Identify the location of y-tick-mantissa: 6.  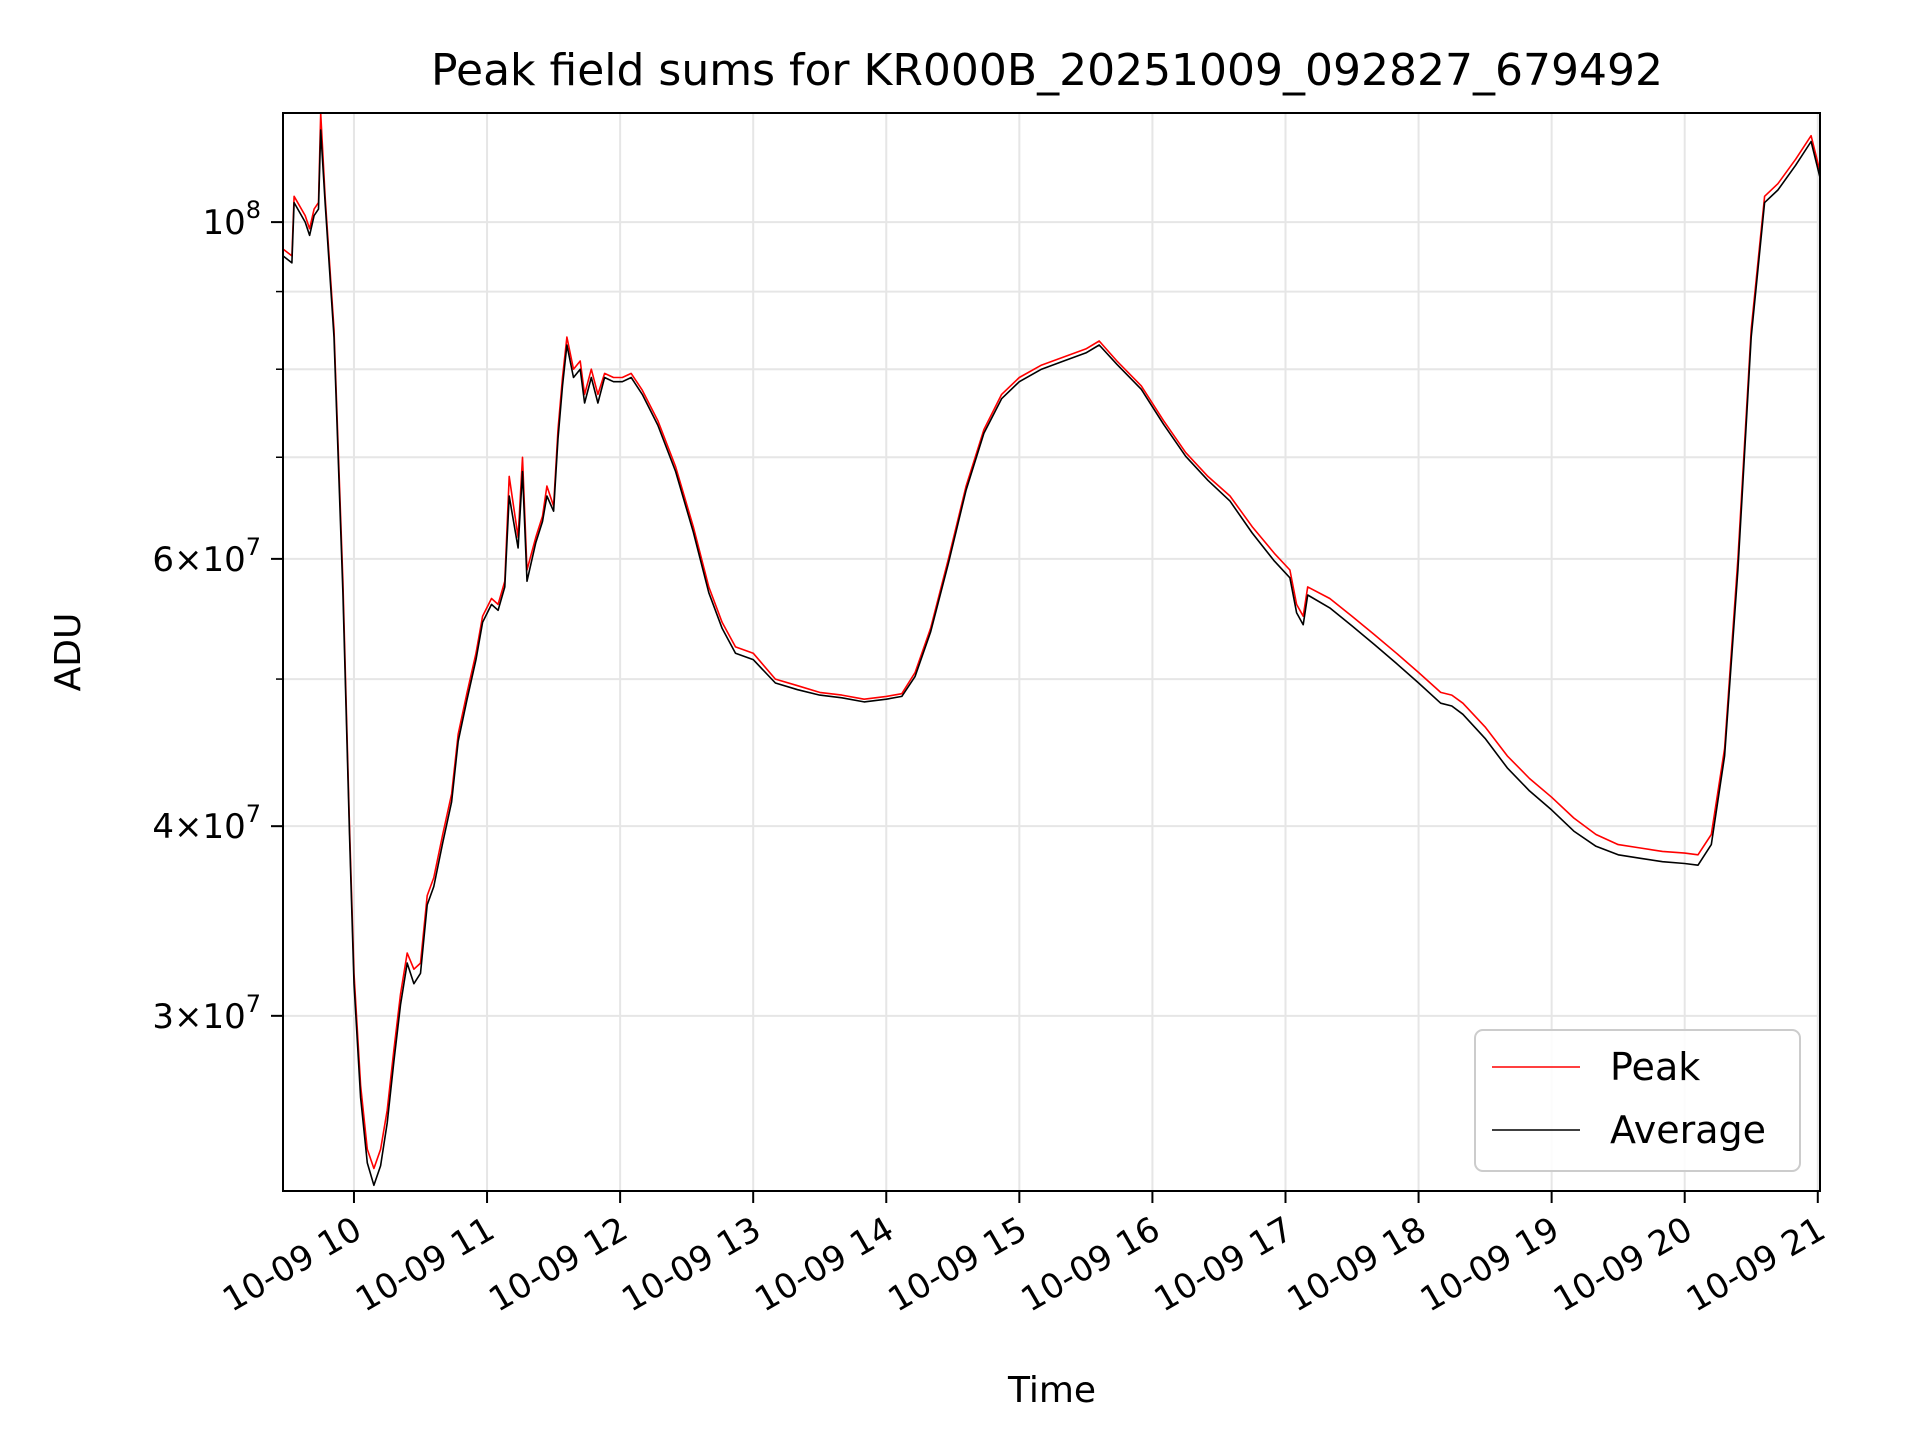
(163, 560).